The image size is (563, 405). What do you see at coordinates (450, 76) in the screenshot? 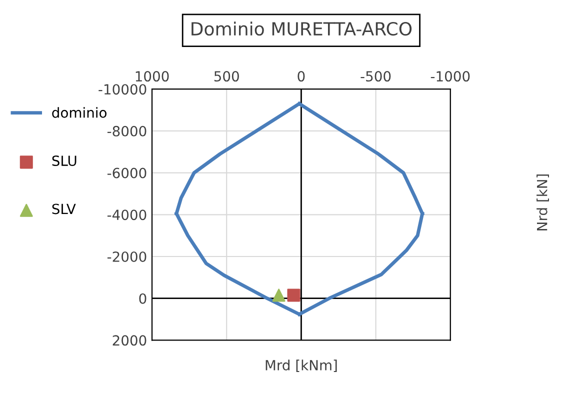
I see `x-tick-label: -1000` at bounding box center [450, 76].